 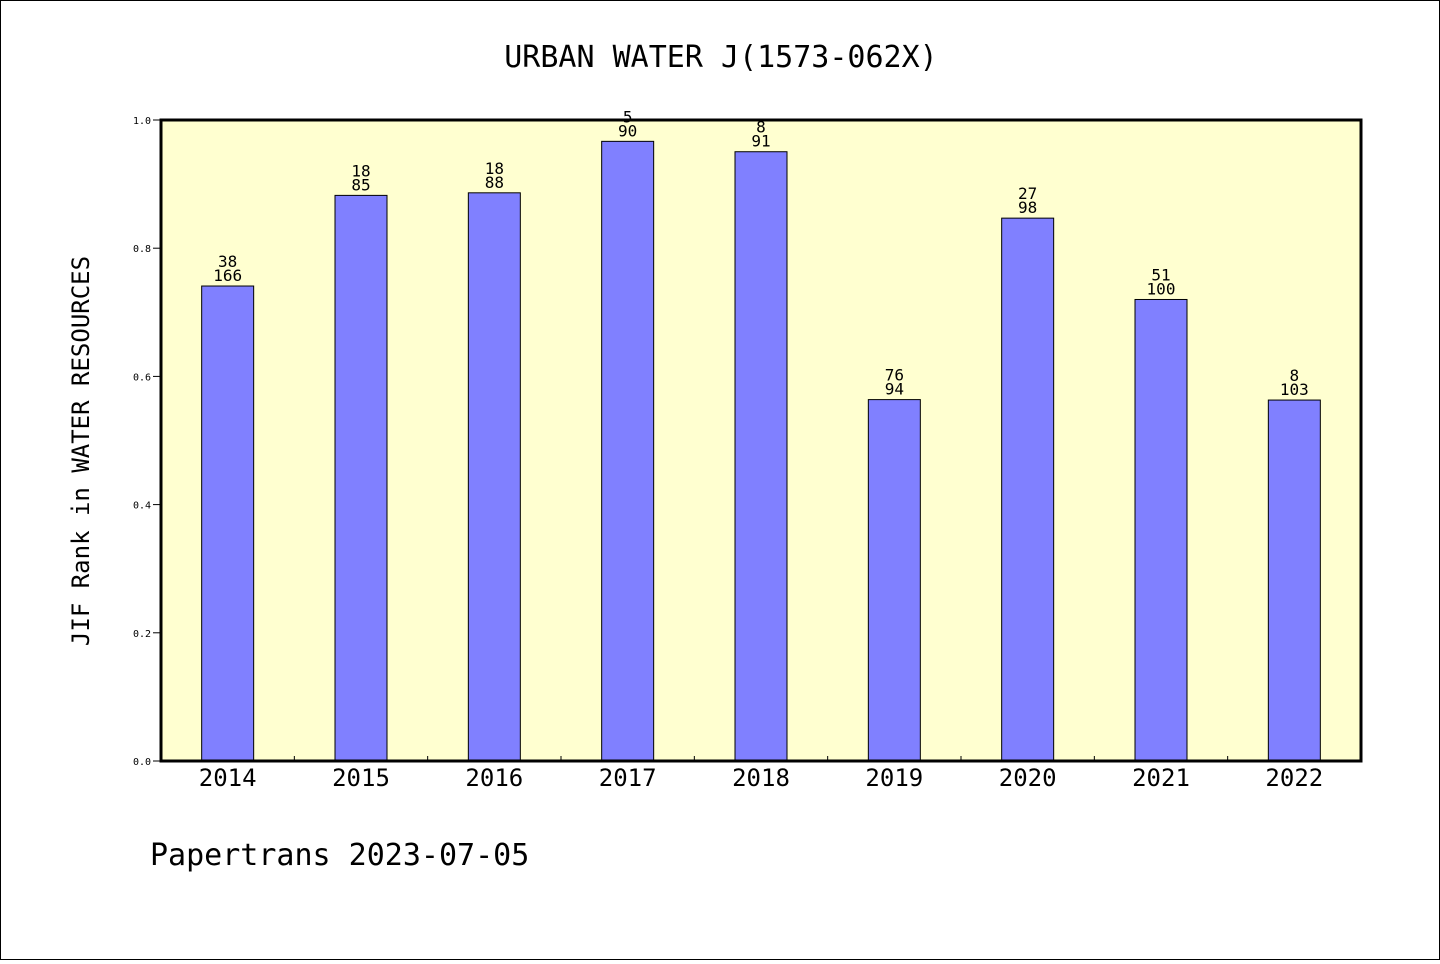 What do you see at coordinates (1295, 375) in the screenshot?
I see `bar-rank-label-2022: 8` at bounding box center [1295, 375].